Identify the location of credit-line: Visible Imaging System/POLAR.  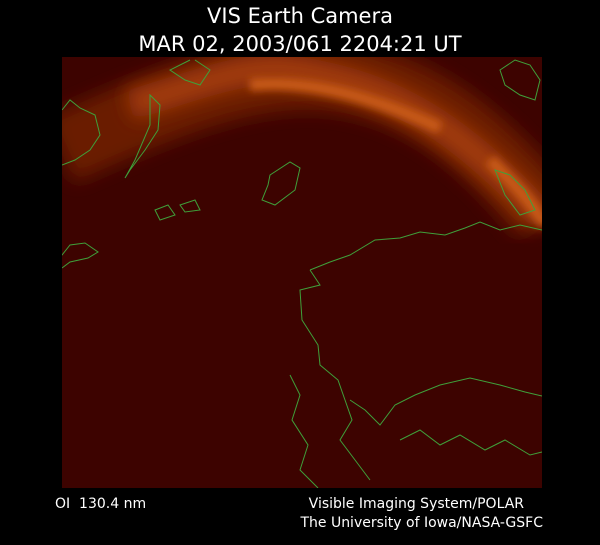
(417, 504).